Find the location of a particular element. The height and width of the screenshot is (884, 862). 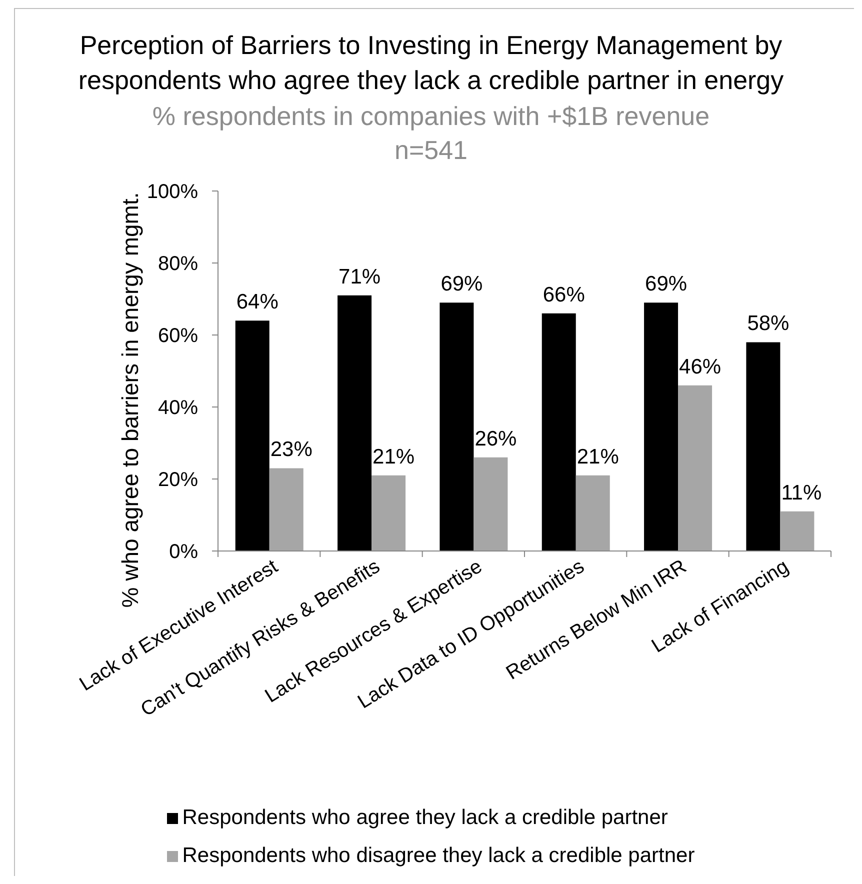

data-label: 71% is located at coordinates (359, 276).